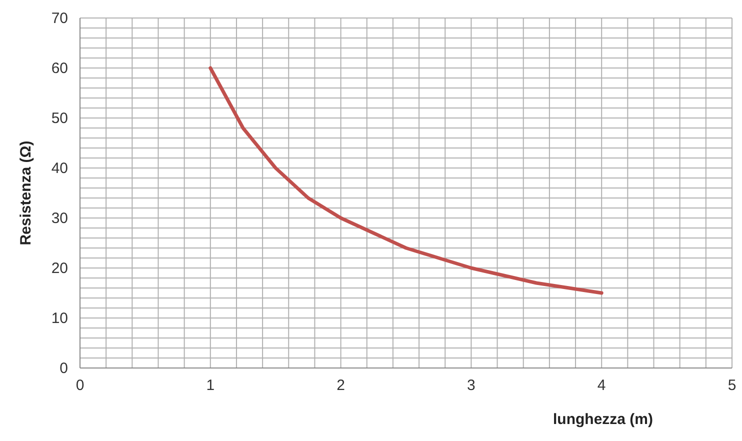 The width and height of the screenshot is (742, 441). Describe the element at coordinates (601, 385) in the screenshot. I see `x-tick-label: 4` at that location.